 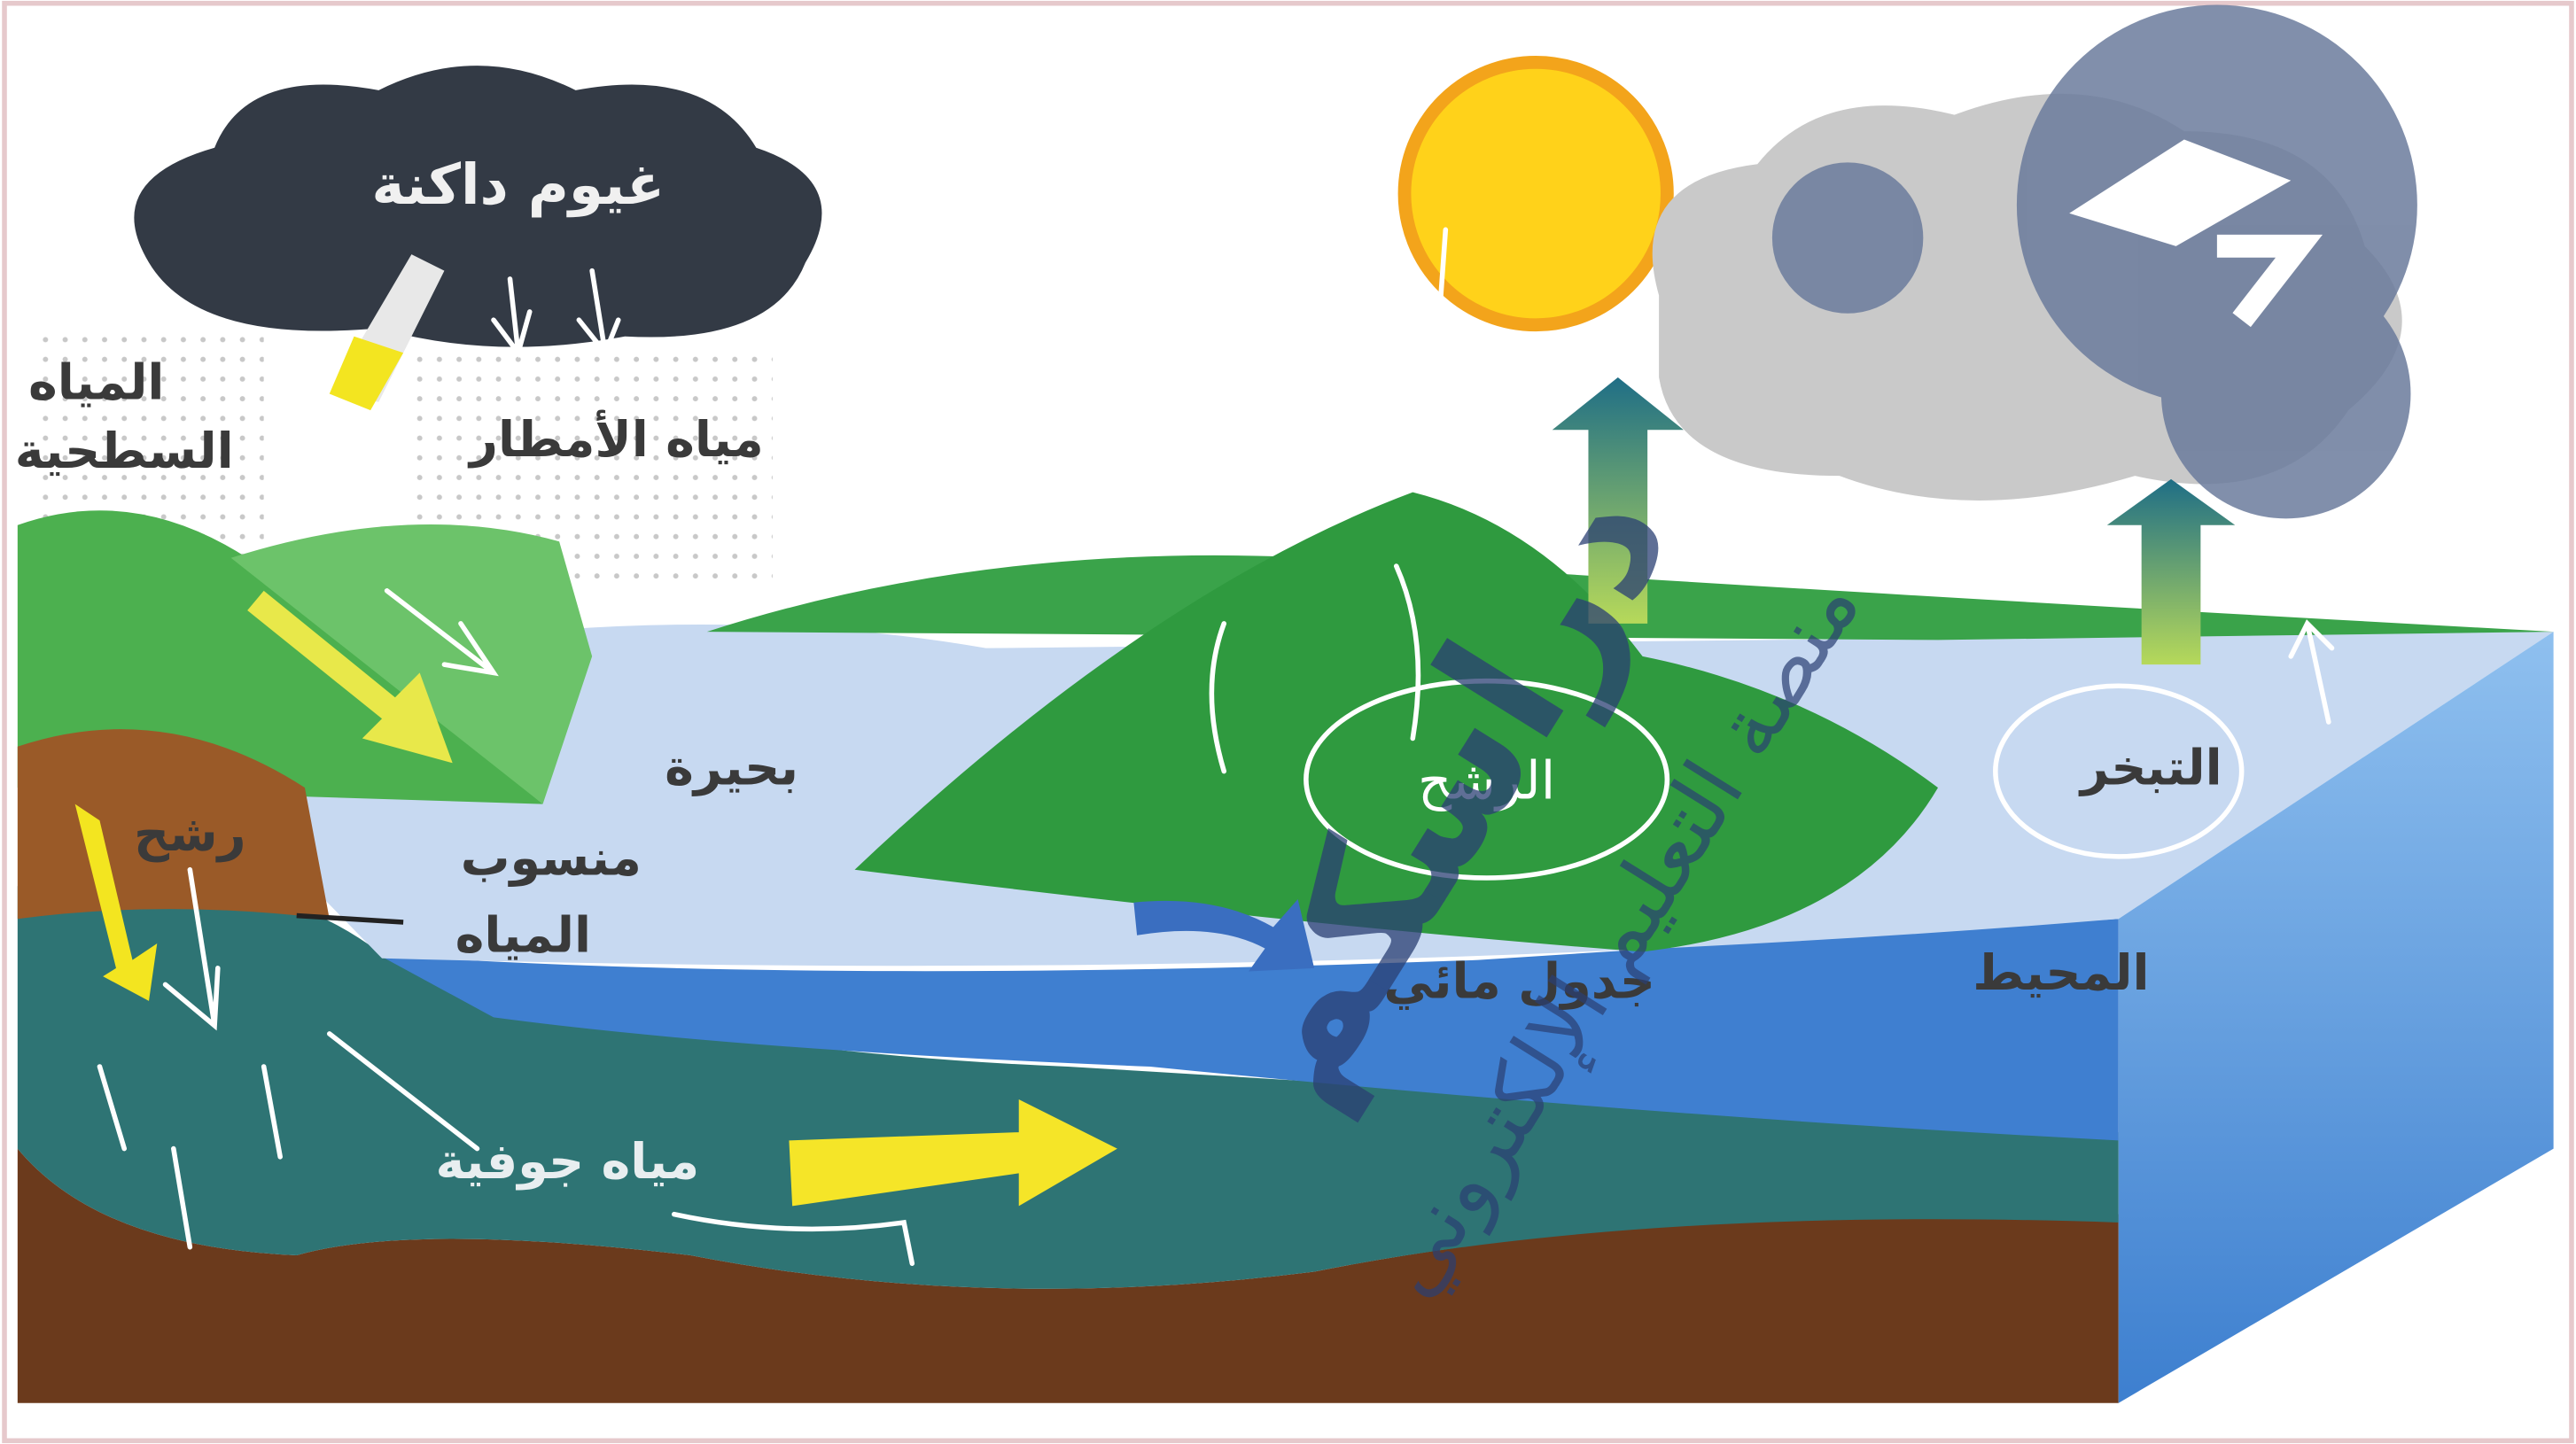 I want to click on label: التبخر, so click(x=2150, y=768).